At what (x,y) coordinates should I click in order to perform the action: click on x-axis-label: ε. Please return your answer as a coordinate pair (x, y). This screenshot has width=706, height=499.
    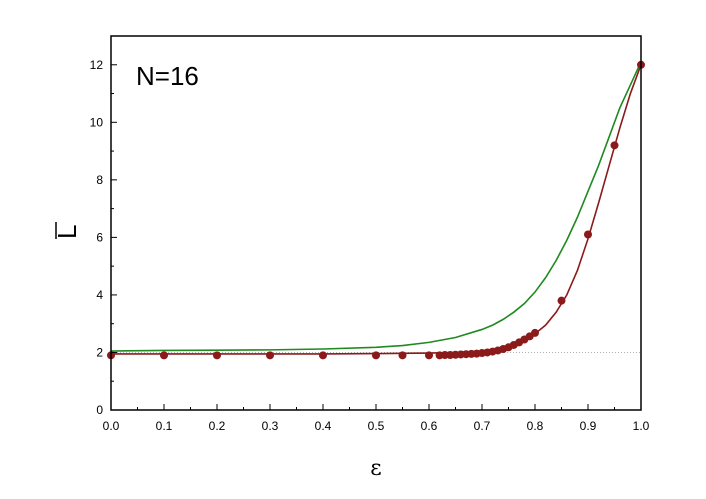
    Looking at the image, I should click on (375, 468).